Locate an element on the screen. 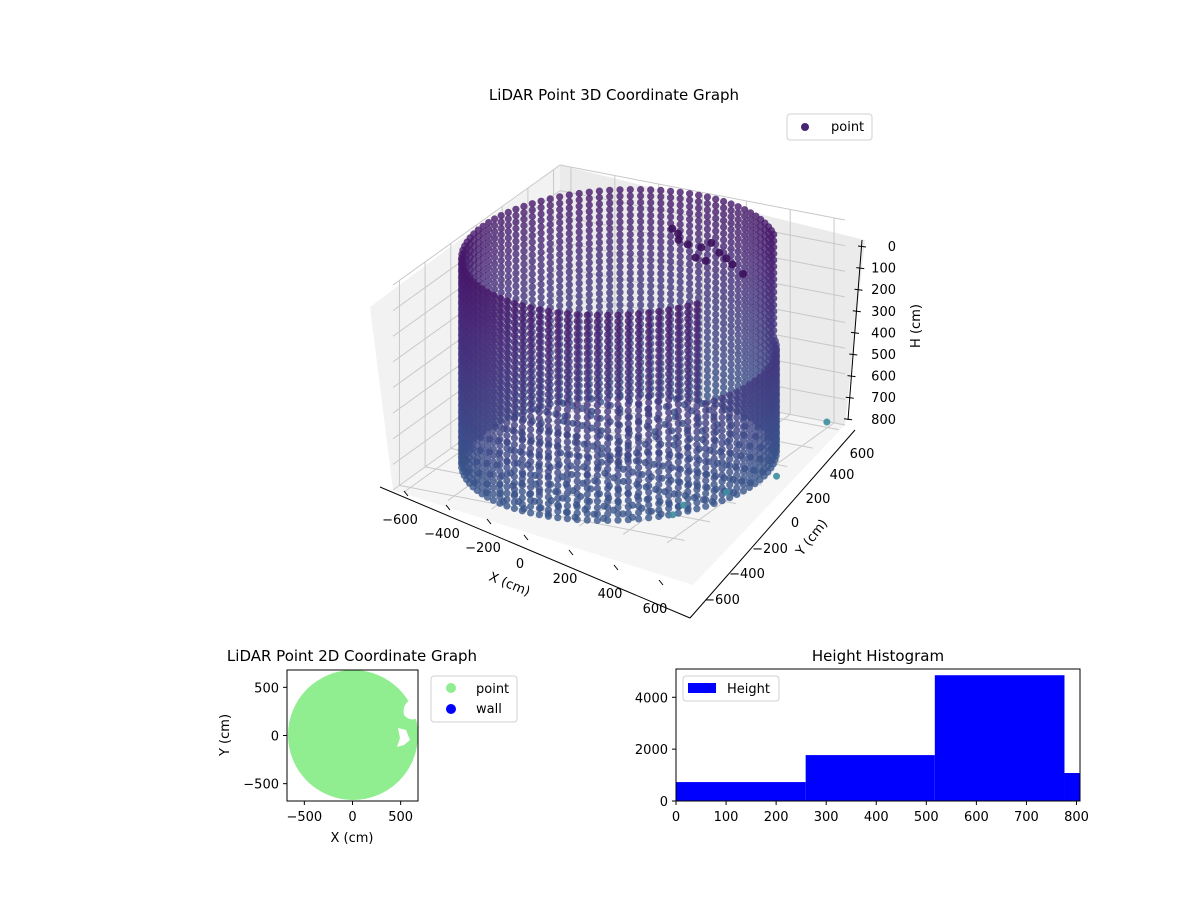  histogram-ticks: 0 100 200 300 400 500 600 700 800 0 2000 4000 is located at coordinates (862, 758).